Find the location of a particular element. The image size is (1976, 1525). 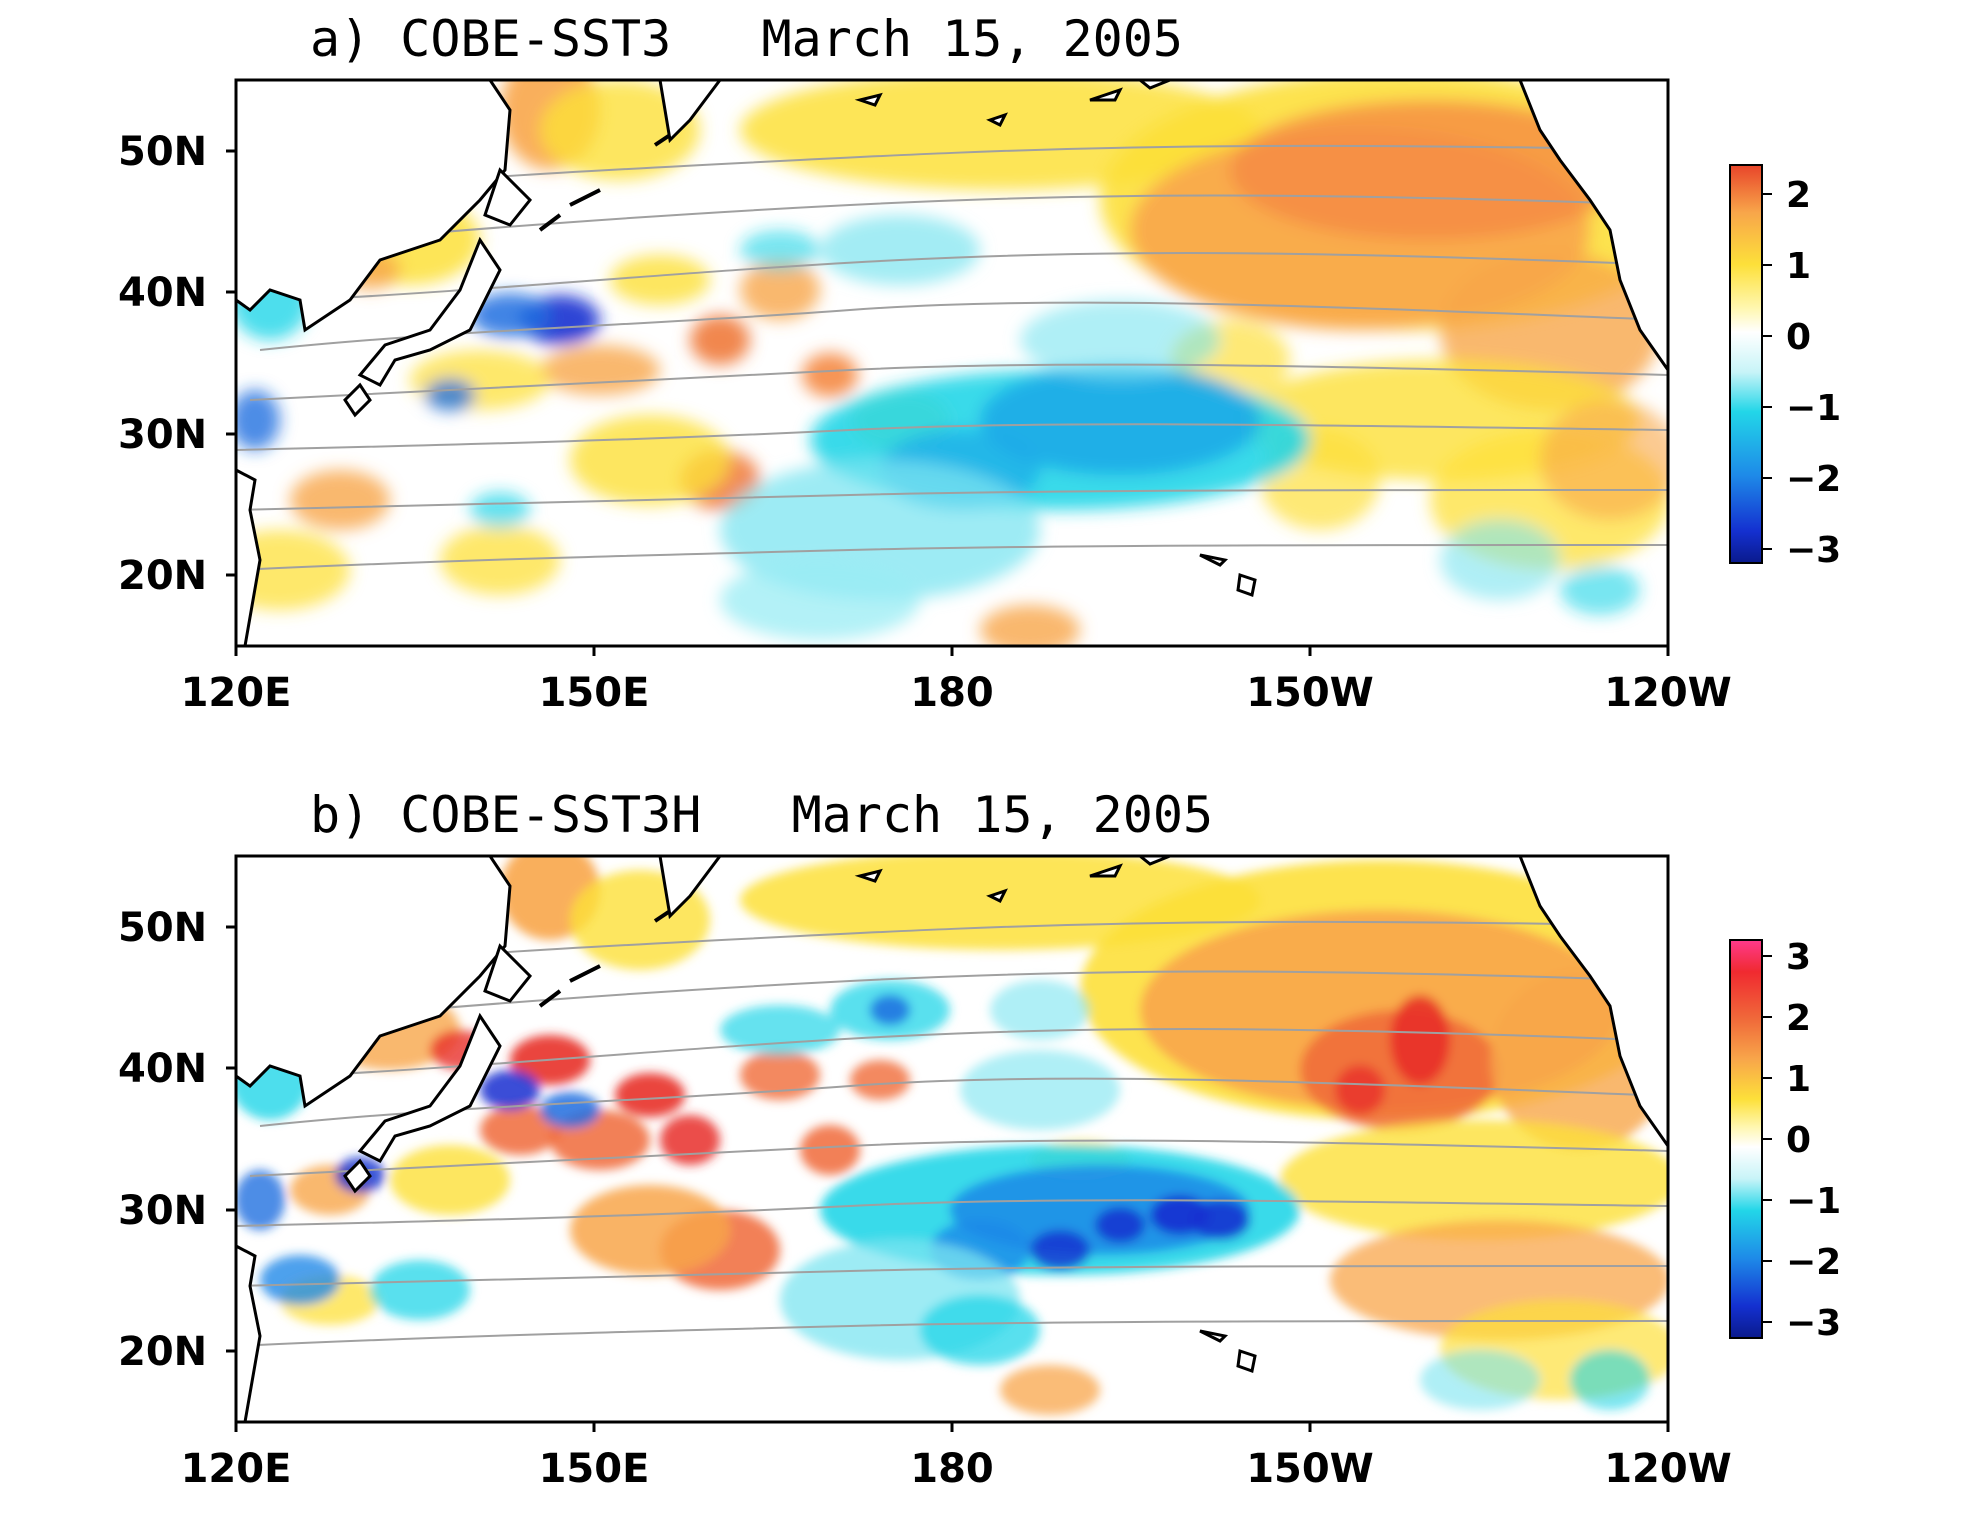

y-tick-label: 50N is located at coordinates (162, 928).